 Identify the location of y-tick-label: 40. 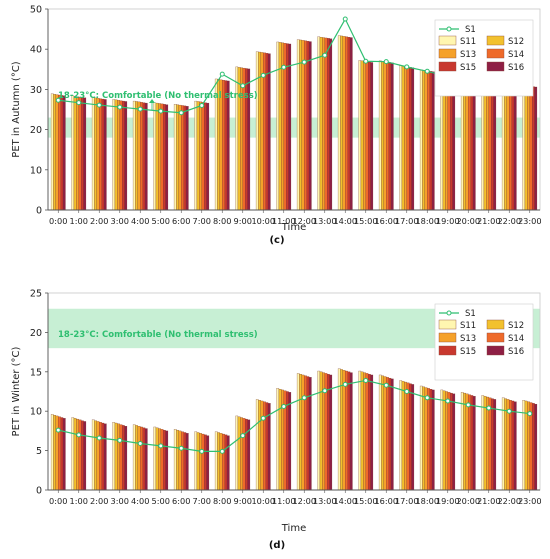
(36, 50).